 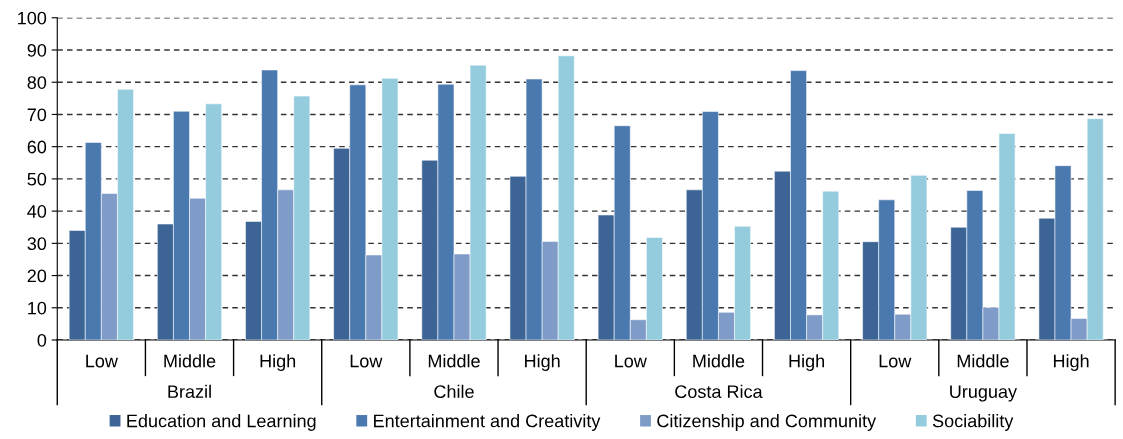 What do you see at coordinates (42, 340) in the screenshot?
I see `y-tick-label: 0` at bounding box center [42, 340].